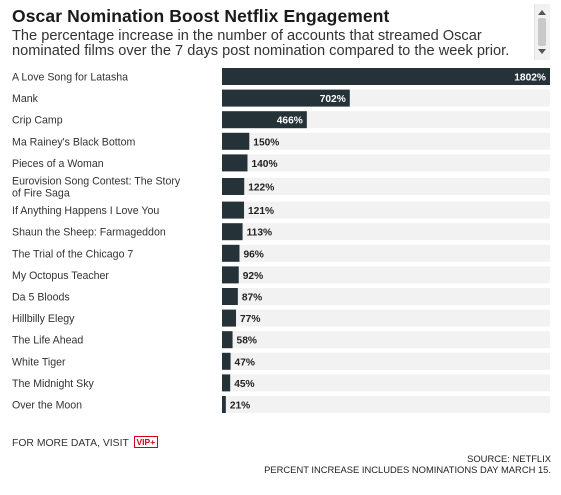  I want to click on category-label: White Tiger, so click(39, 362).